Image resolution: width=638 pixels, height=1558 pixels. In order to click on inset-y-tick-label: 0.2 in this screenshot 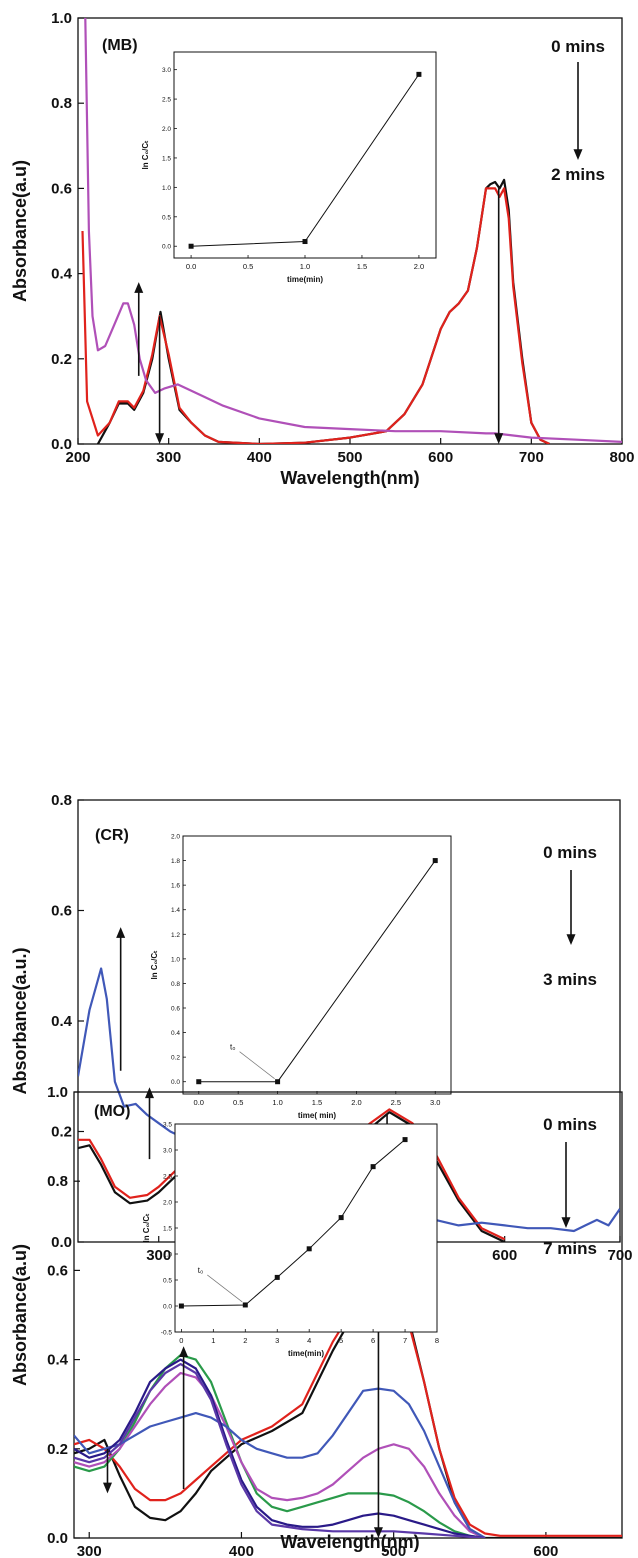, I will do `click(175, 1058)`.